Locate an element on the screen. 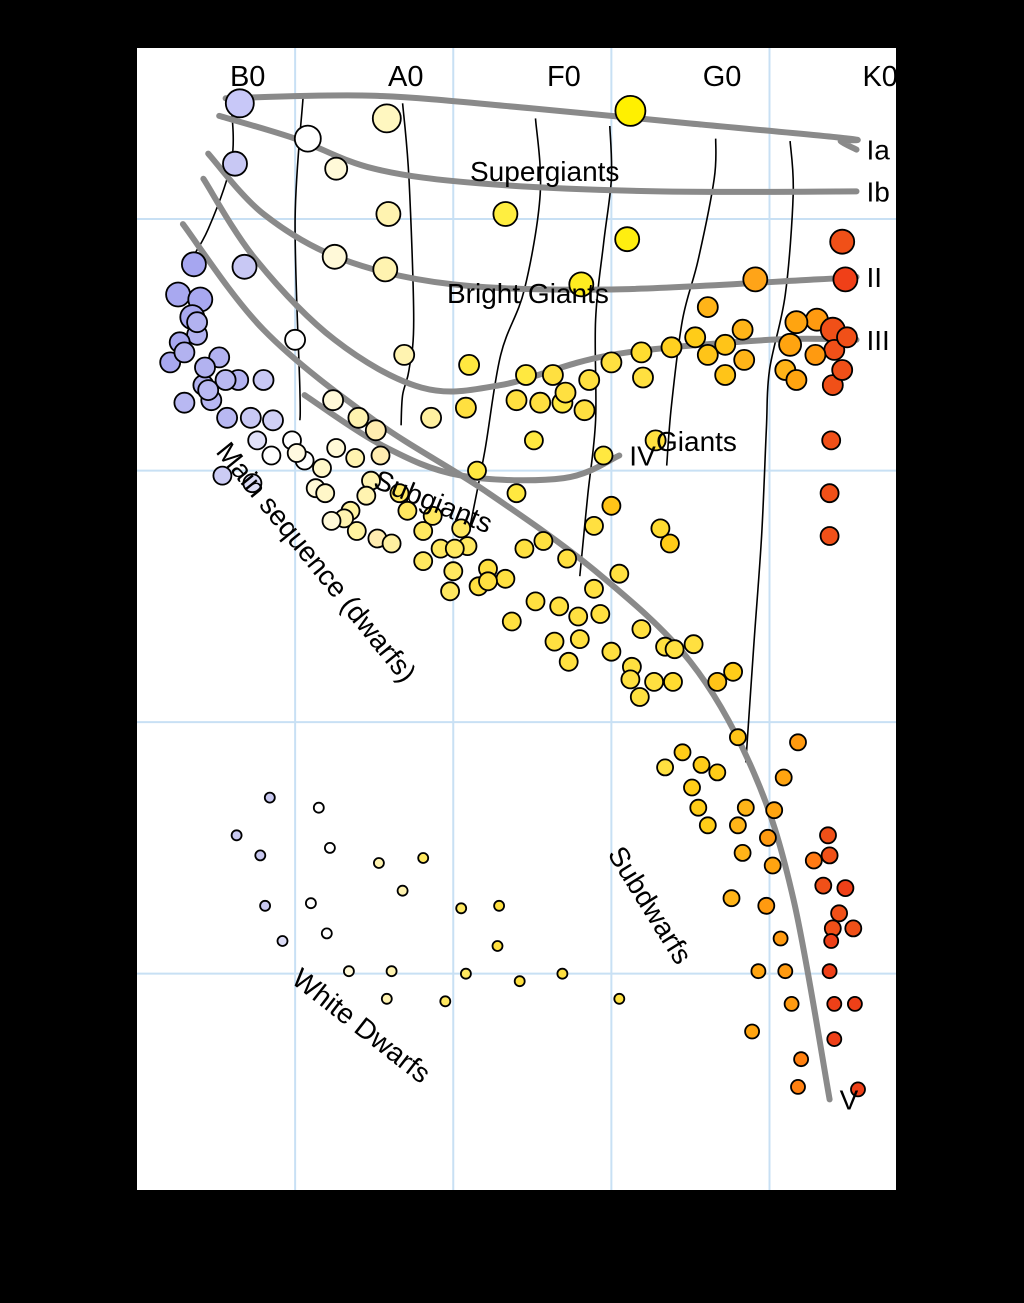 Image resolution: width=1024 pixels, height=1303 pixels. tick-label-b0: B0 is located at coordinates (247, 77).